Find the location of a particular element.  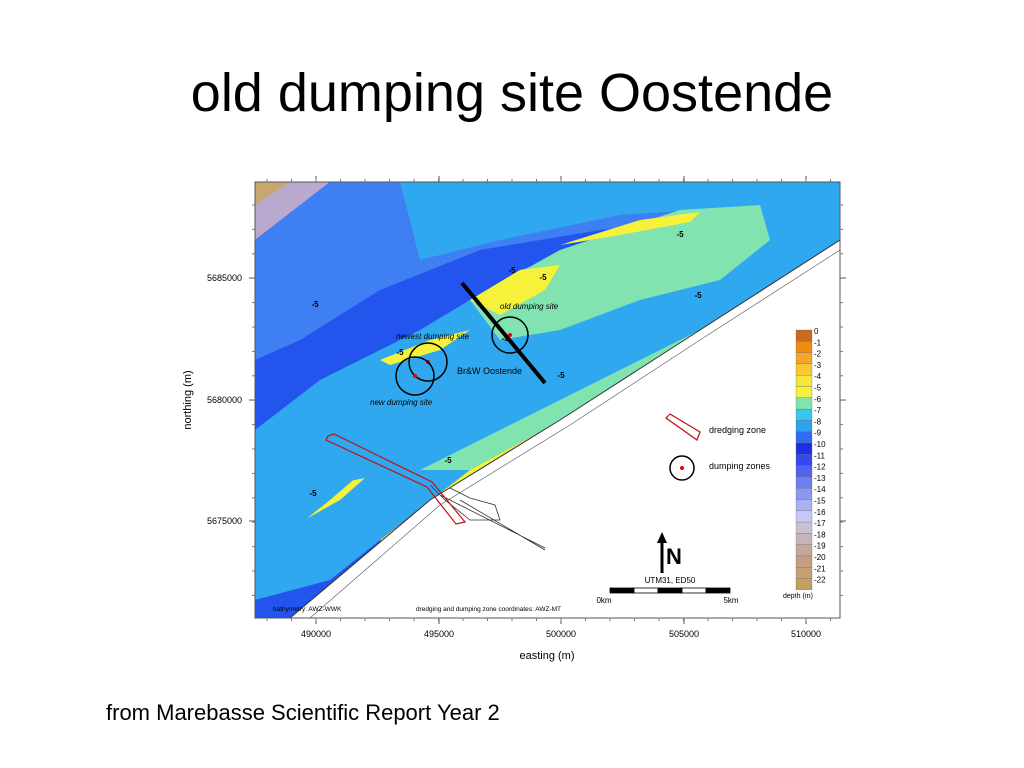

north-arrow-head is located at coordinates (662, 537).